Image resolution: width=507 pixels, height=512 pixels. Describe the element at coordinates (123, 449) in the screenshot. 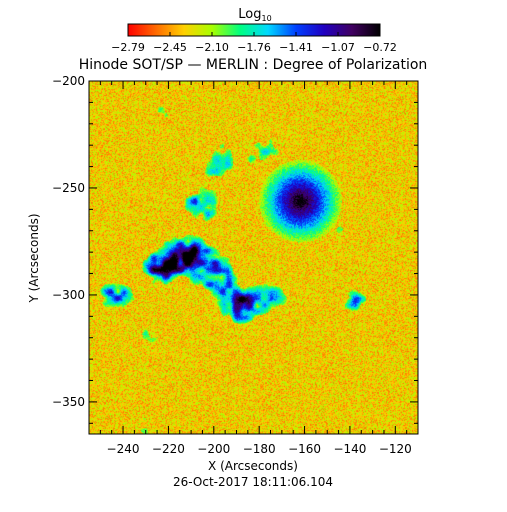

I see `x-tick-label: −240` at that location.